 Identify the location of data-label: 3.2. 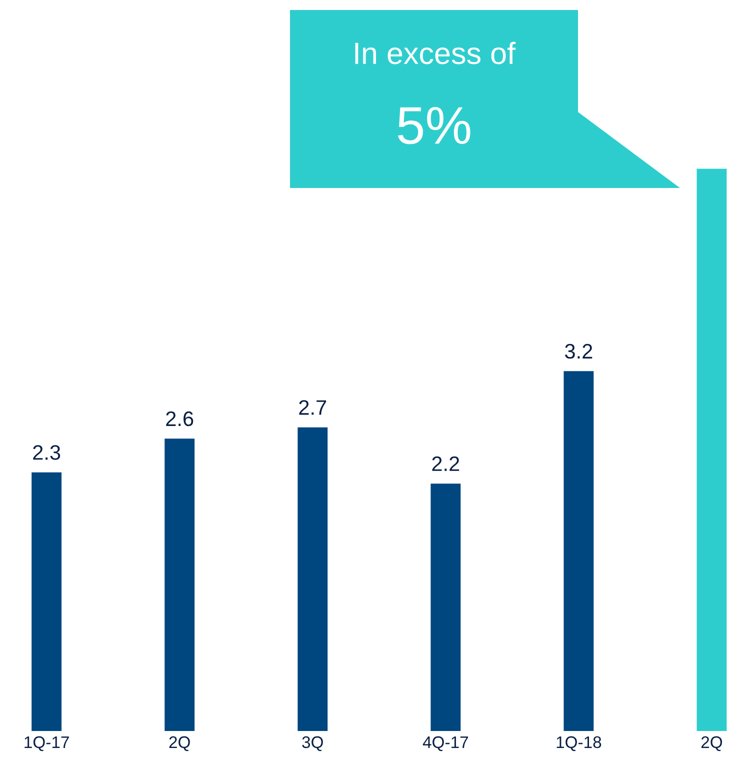
(578, 351).